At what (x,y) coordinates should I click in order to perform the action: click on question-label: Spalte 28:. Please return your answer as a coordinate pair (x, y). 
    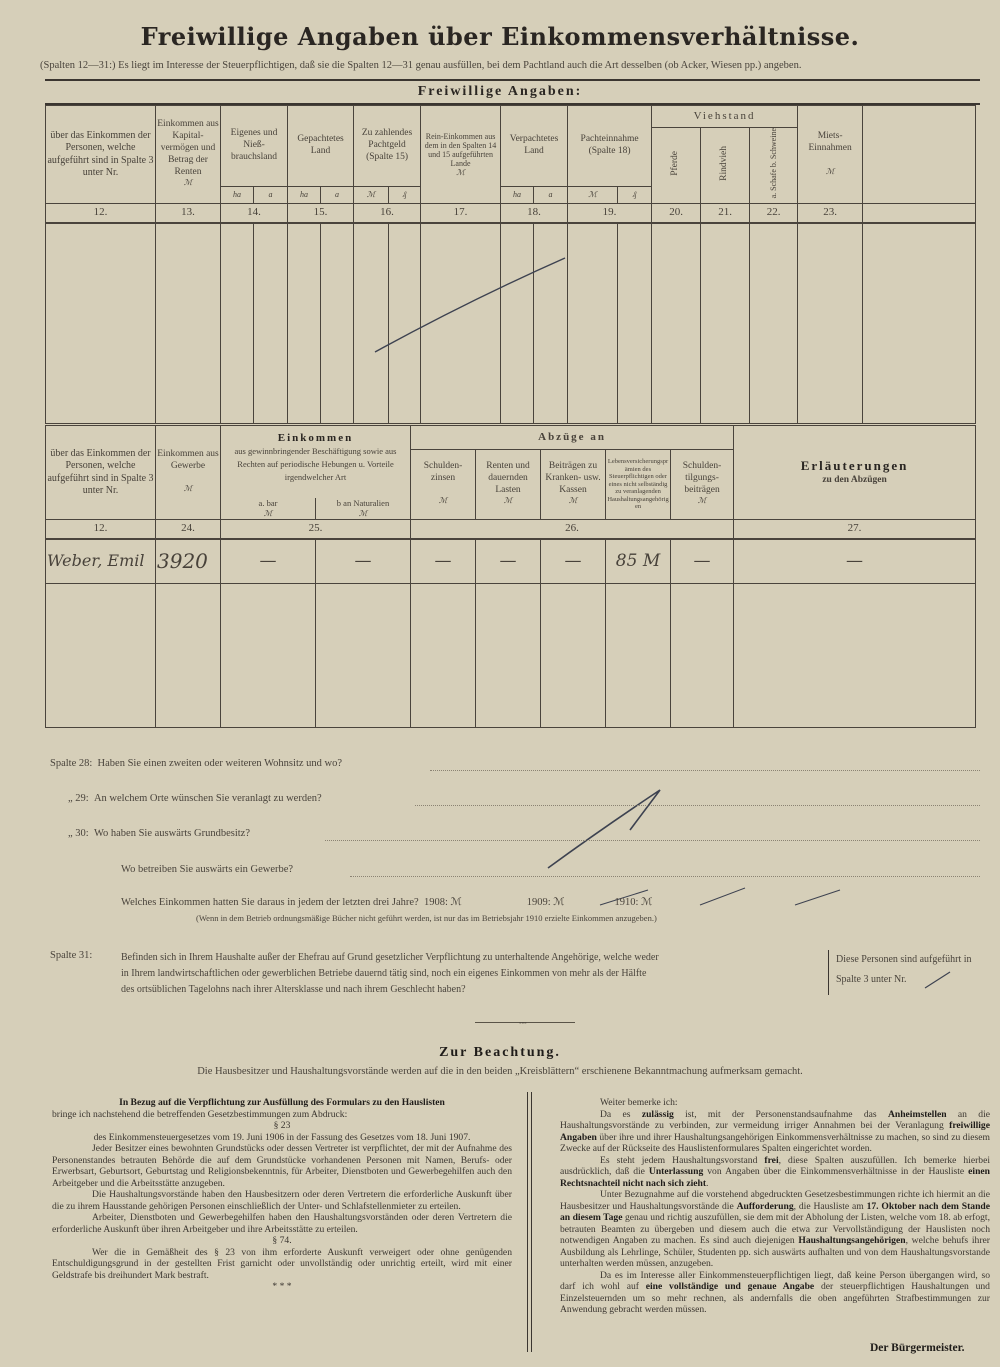
    Looking at the image, I should click on (71, 763).